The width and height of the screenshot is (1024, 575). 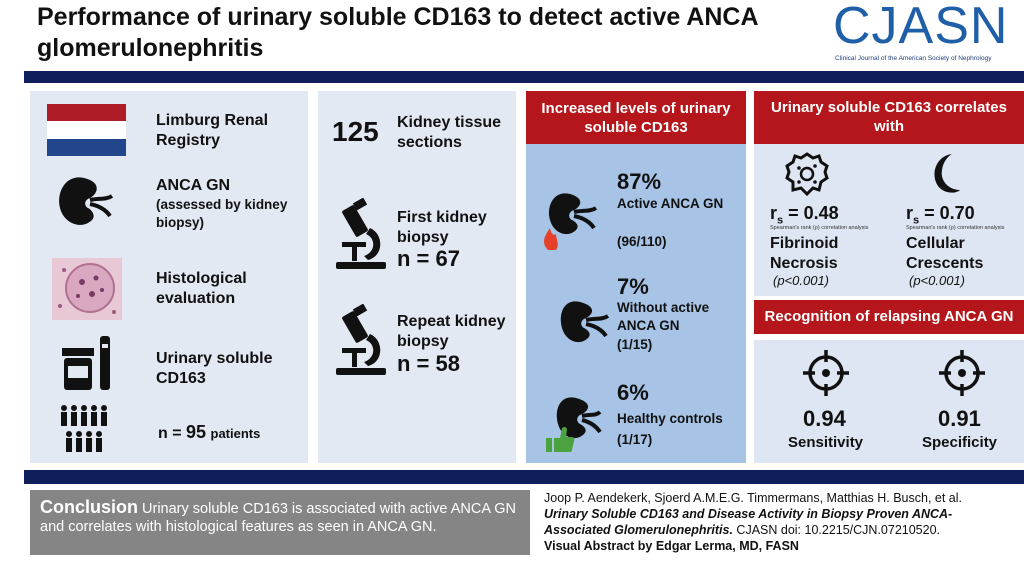 I want to click on conclusion-heading: Conclusion, so click(x=89, y=507).